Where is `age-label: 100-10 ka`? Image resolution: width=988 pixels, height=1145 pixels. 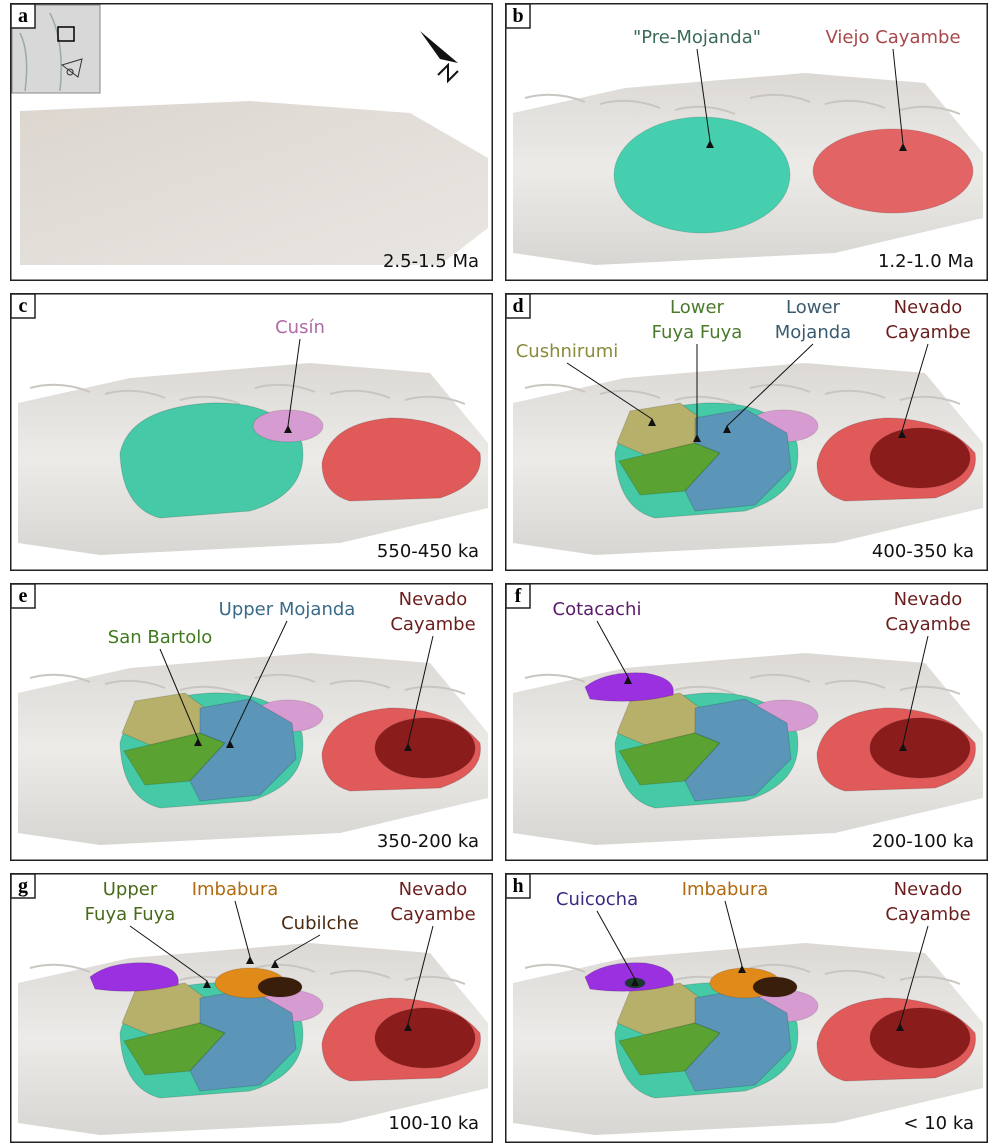
age-label: 100-10 ka is located at coordinates (433, 1123).